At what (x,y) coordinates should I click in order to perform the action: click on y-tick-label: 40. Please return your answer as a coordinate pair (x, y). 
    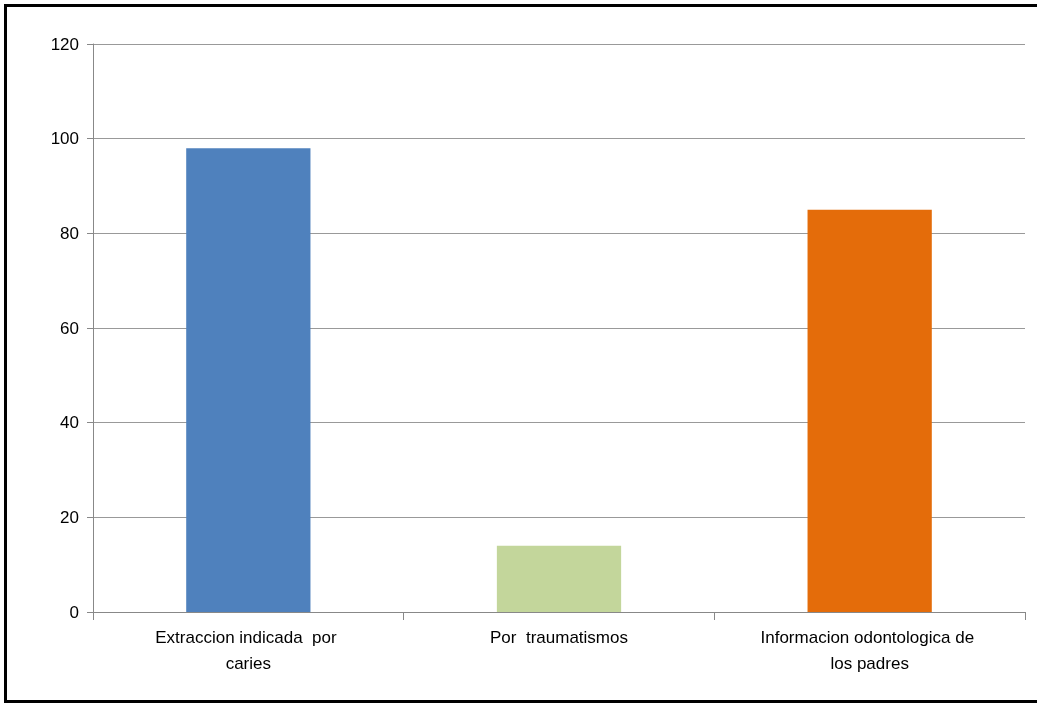
    Looking at the image, I should click on (69, 423).